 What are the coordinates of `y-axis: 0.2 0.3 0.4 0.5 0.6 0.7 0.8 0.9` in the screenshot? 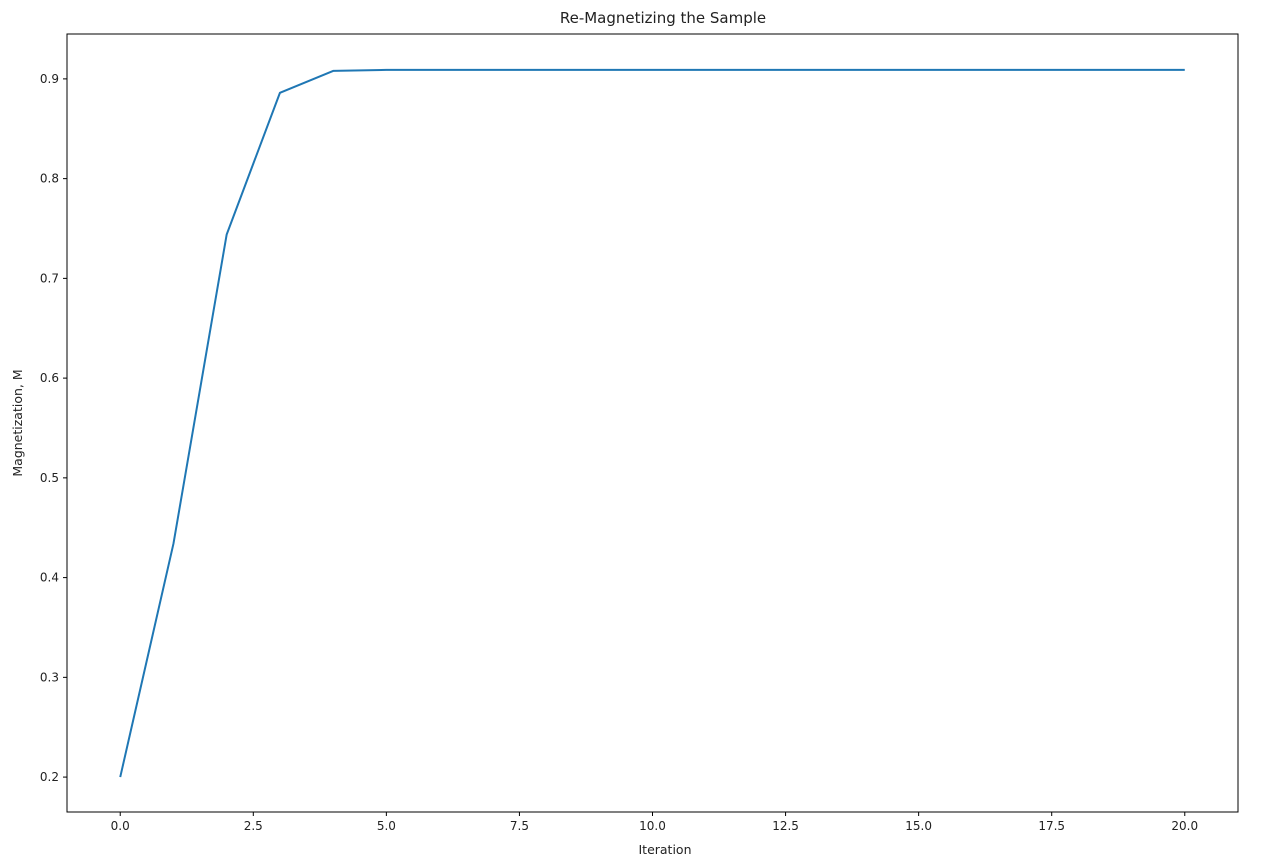 It's located at (53, 428).